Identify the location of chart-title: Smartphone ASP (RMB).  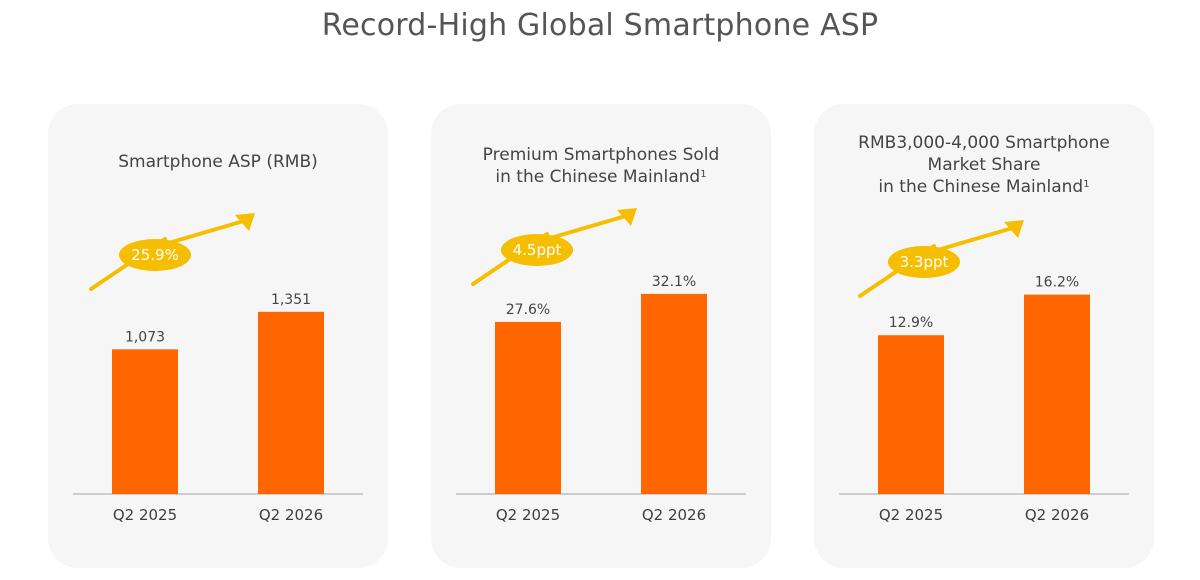
(218, 162).